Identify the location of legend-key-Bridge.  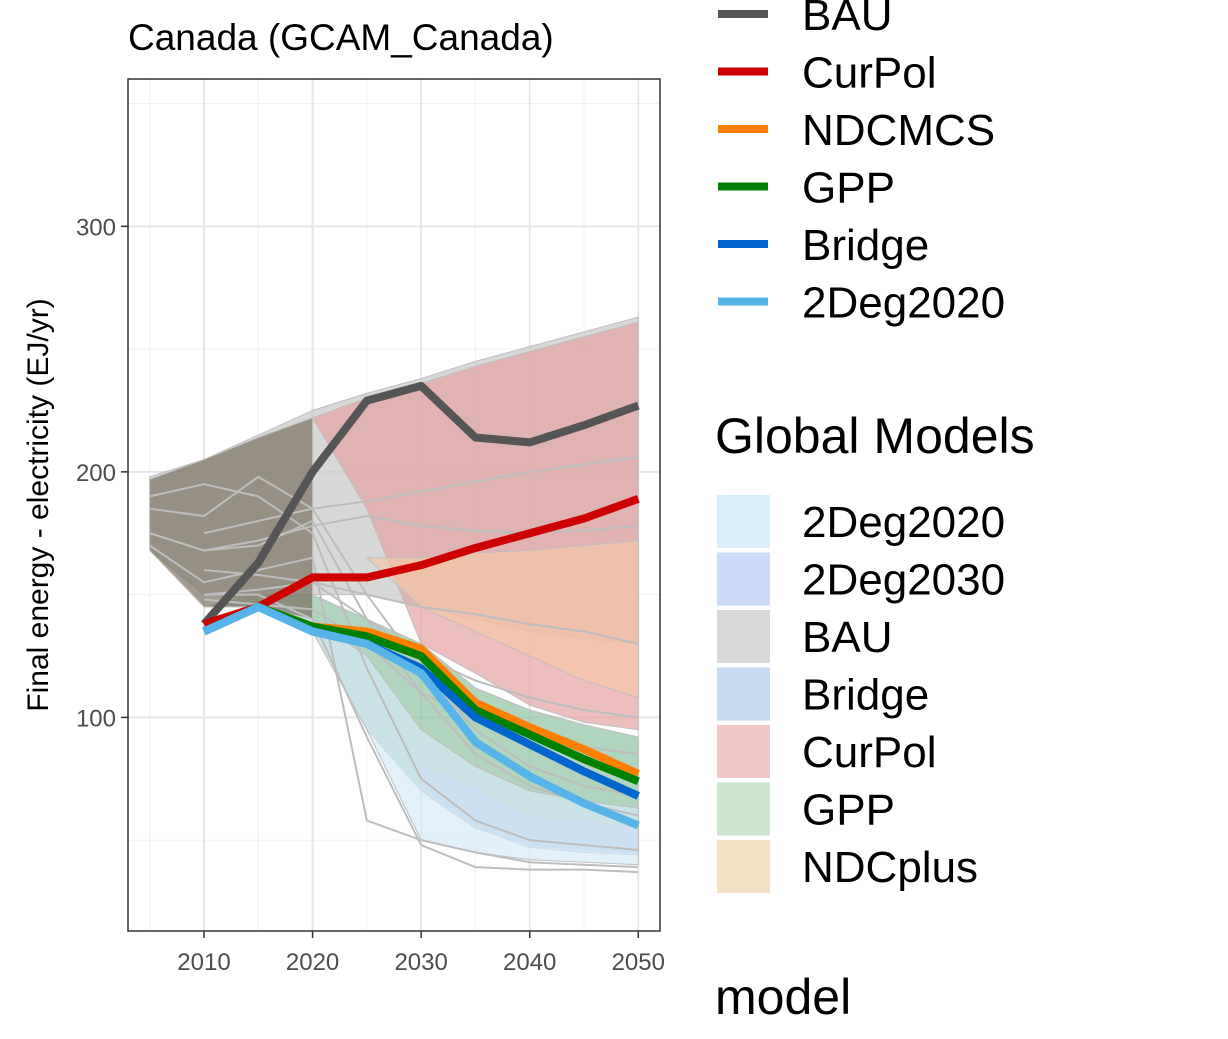
(743, 694).